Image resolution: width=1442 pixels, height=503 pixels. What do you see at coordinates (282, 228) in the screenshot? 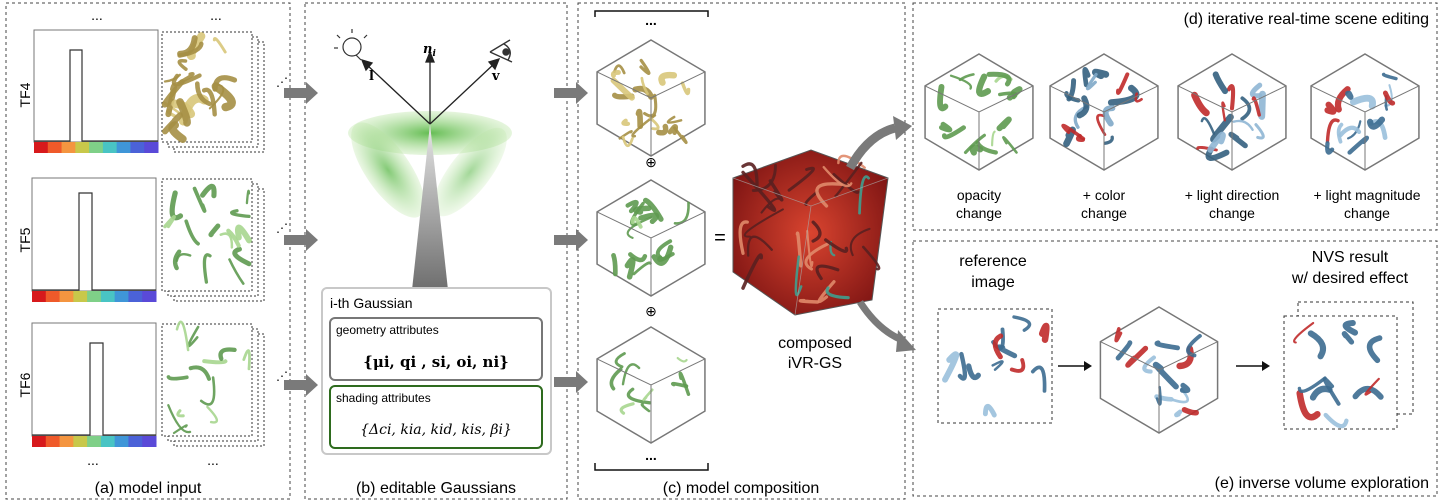
I see `tf5-stack-ellipsis: ⋰` at bounding box center [282, 228].